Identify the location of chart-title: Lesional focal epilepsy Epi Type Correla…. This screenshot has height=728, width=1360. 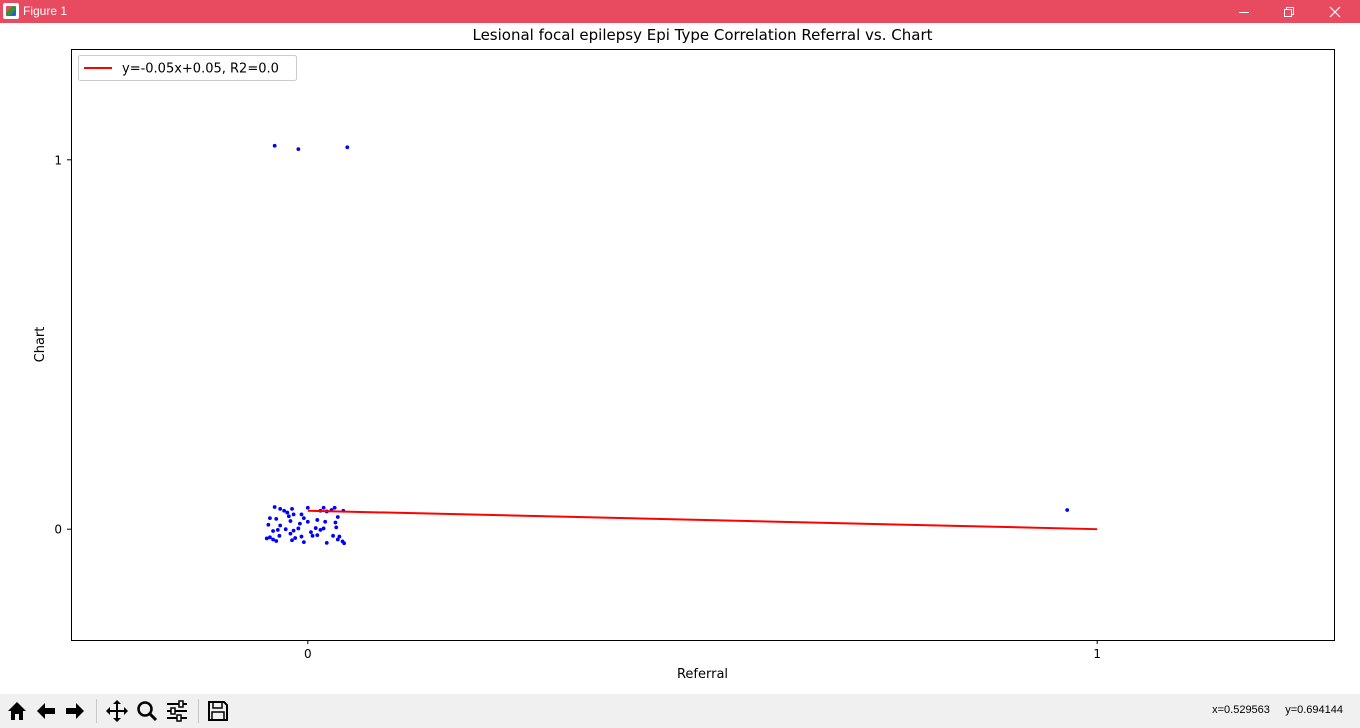
(702, 35).